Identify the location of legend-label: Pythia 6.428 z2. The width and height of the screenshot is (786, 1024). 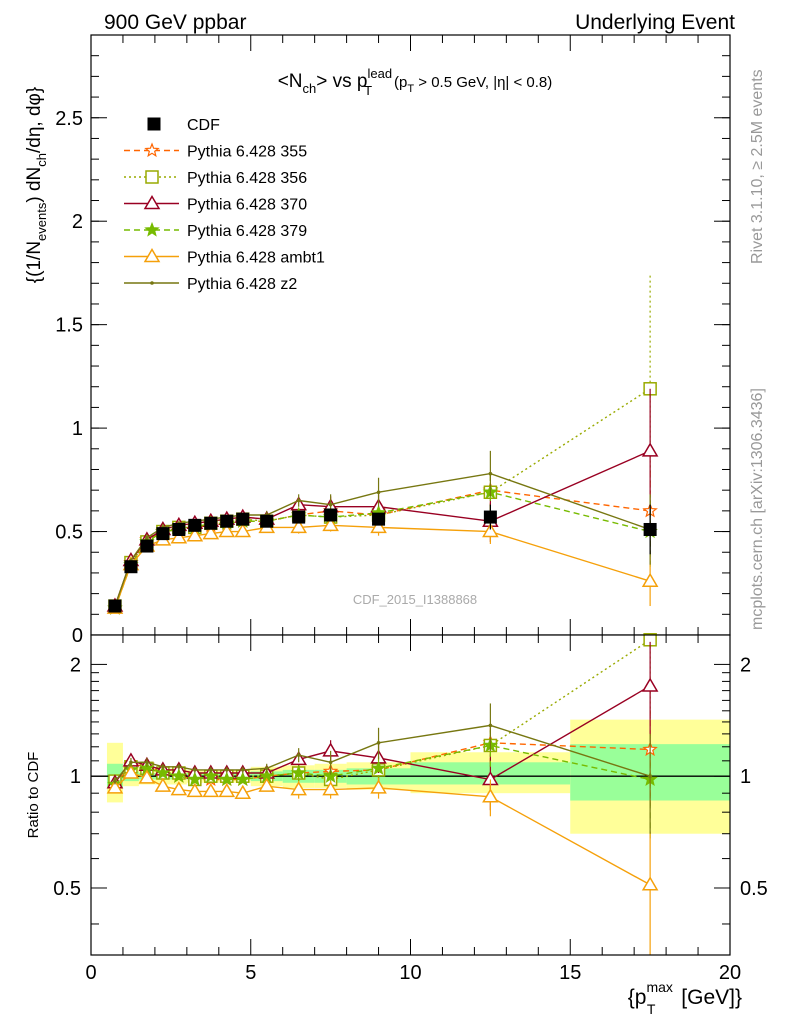
(242, 284).